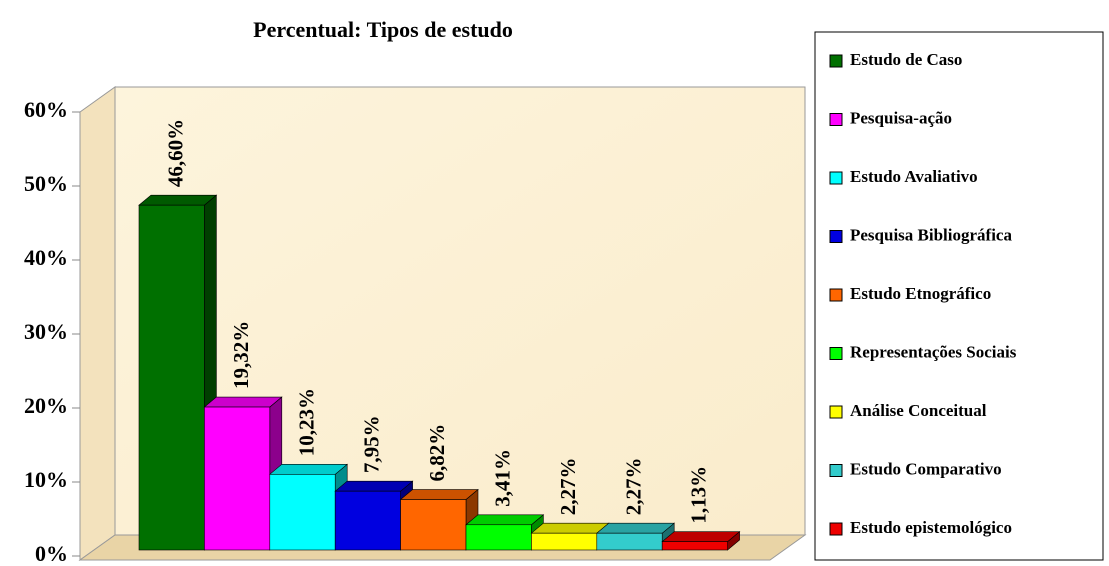  Describe the element at coordinates (46, 109) in the screenshot. I see `y-tick-label: 60%` at that location.